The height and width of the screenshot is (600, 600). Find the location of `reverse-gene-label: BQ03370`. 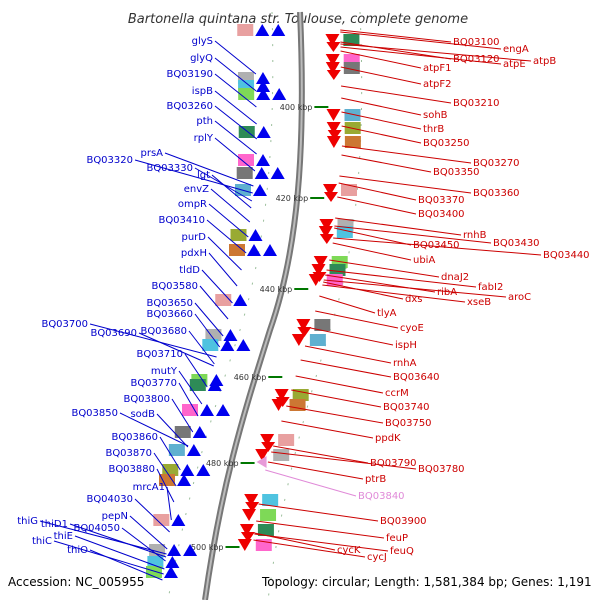

reverse-gene-label: BQ03370 is located at coordinates (441, 200).